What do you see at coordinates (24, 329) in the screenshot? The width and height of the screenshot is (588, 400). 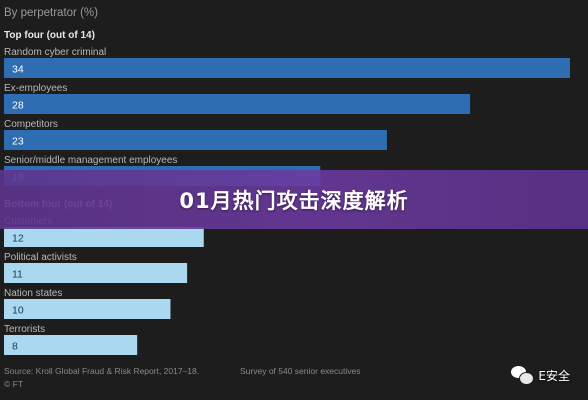 I see `category-label: Terrorists` at bounding box center [24, 329].